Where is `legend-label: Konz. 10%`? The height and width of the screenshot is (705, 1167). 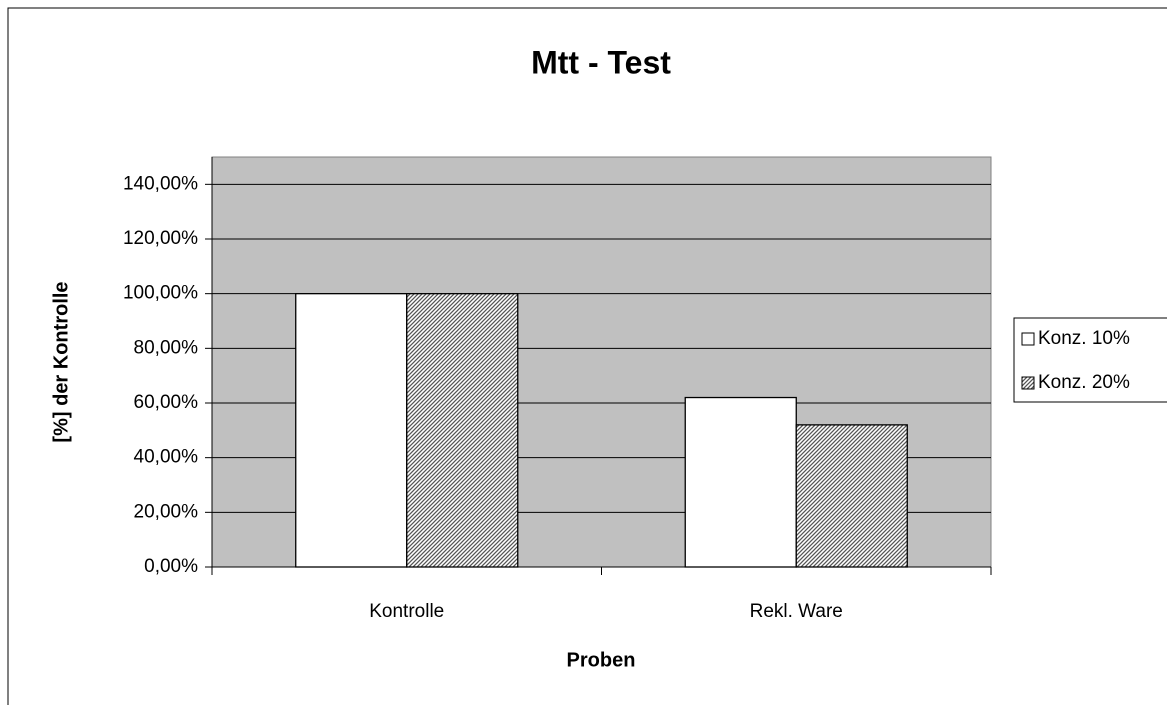 legend-label: Konz. 10% is located at coordinates (1084, 338).